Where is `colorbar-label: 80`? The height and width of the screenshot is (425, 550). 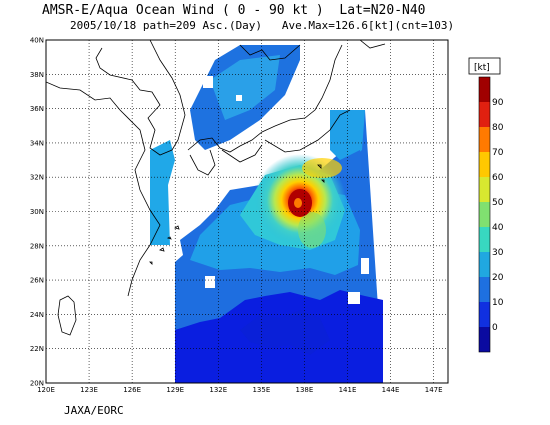 colorbar-label: 80 is located at coordinates (498, 128).